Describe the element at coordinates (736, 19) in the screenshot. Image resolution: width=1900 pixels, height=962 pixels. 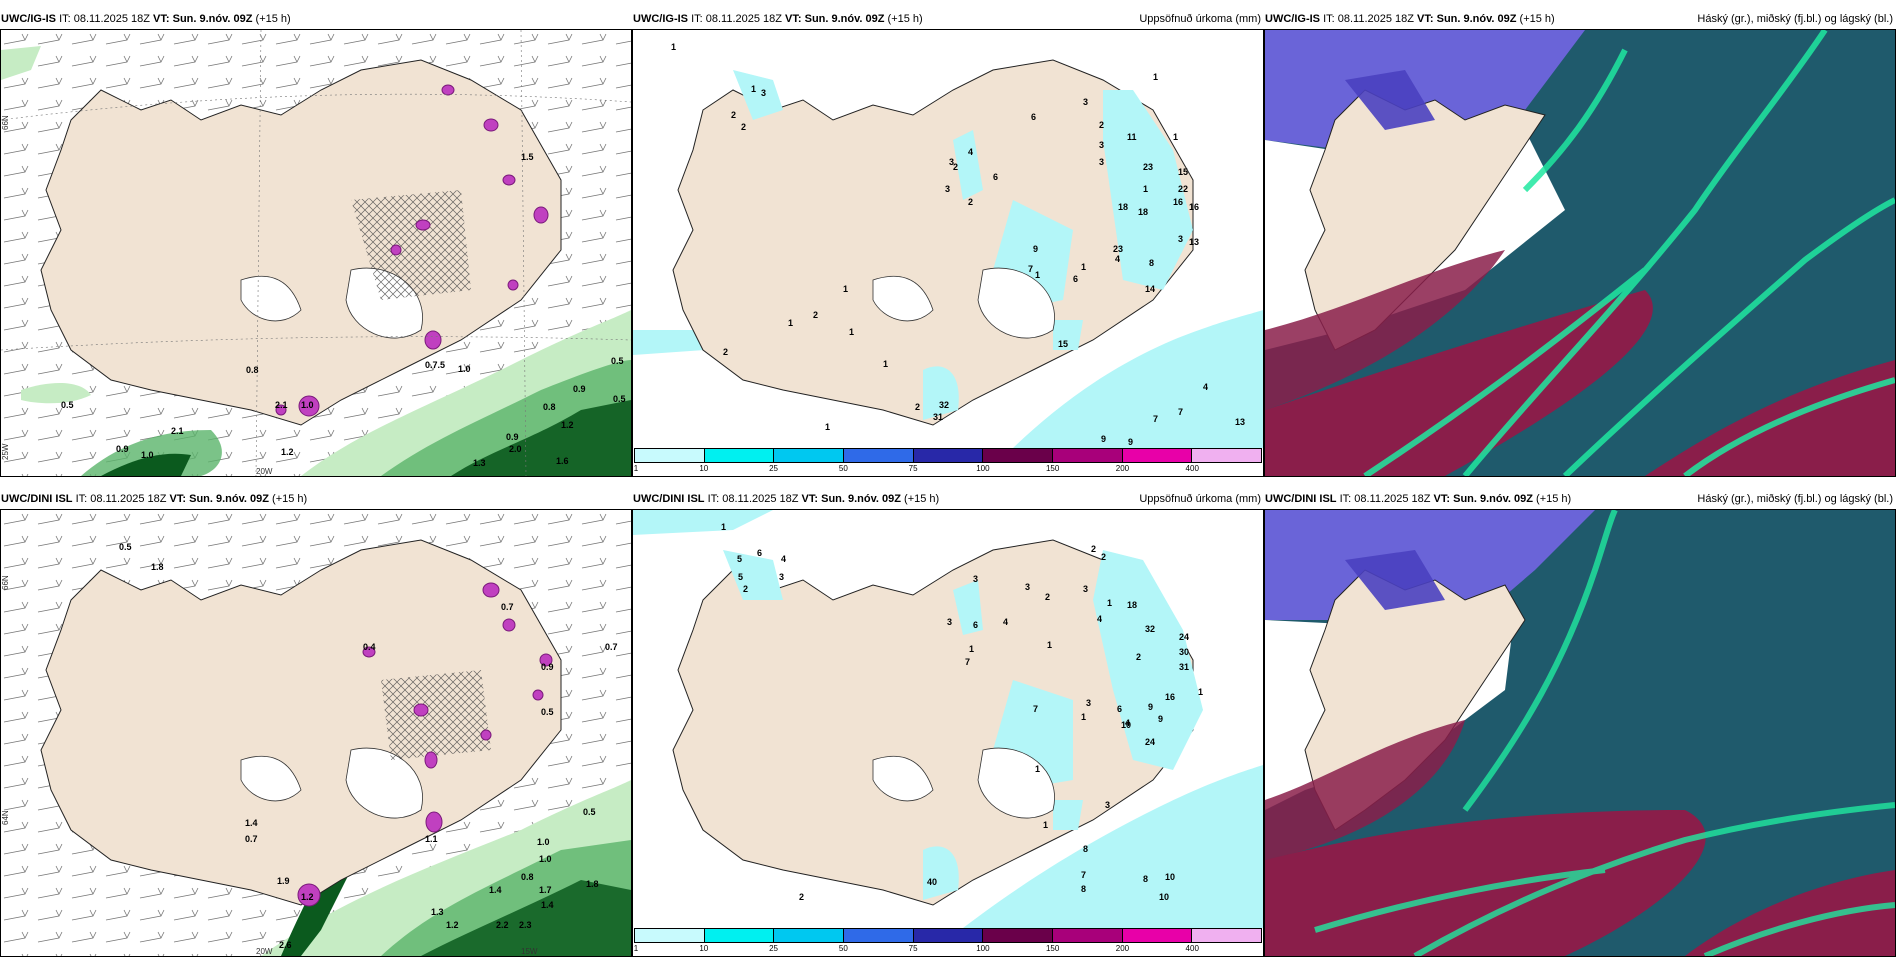
I see `init-time: IT: 08.11.2025 18Z` at that location.